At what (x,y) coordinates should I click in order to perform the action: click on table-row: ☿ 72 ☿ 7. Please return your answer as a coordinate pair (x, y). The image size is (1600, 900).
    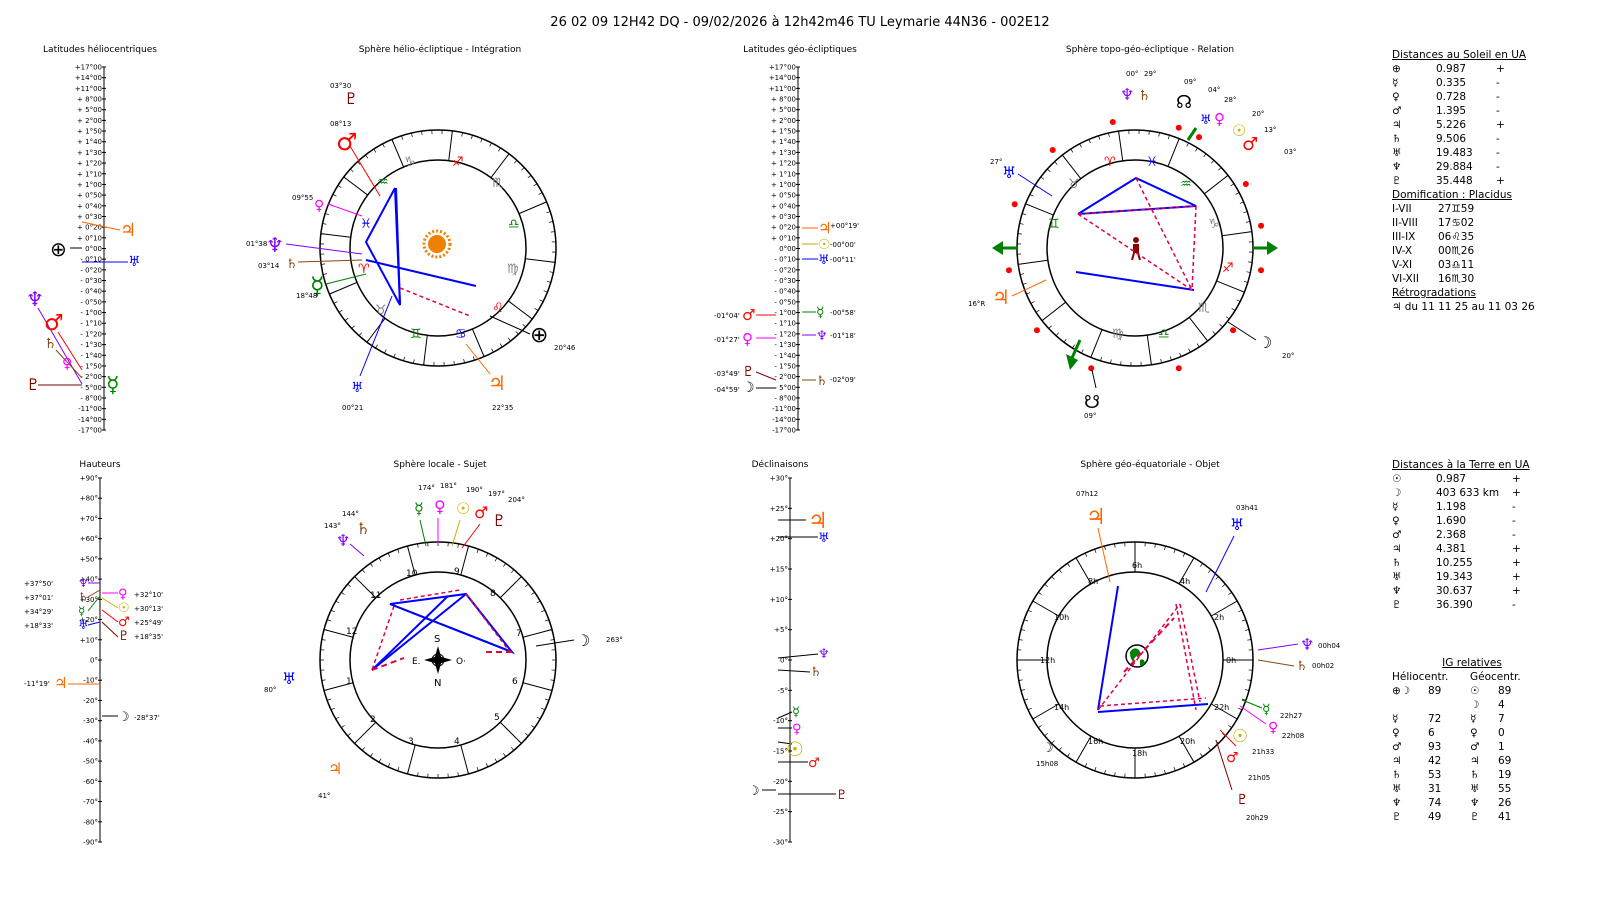
    Looking at the image, I should click on (1472, 719).